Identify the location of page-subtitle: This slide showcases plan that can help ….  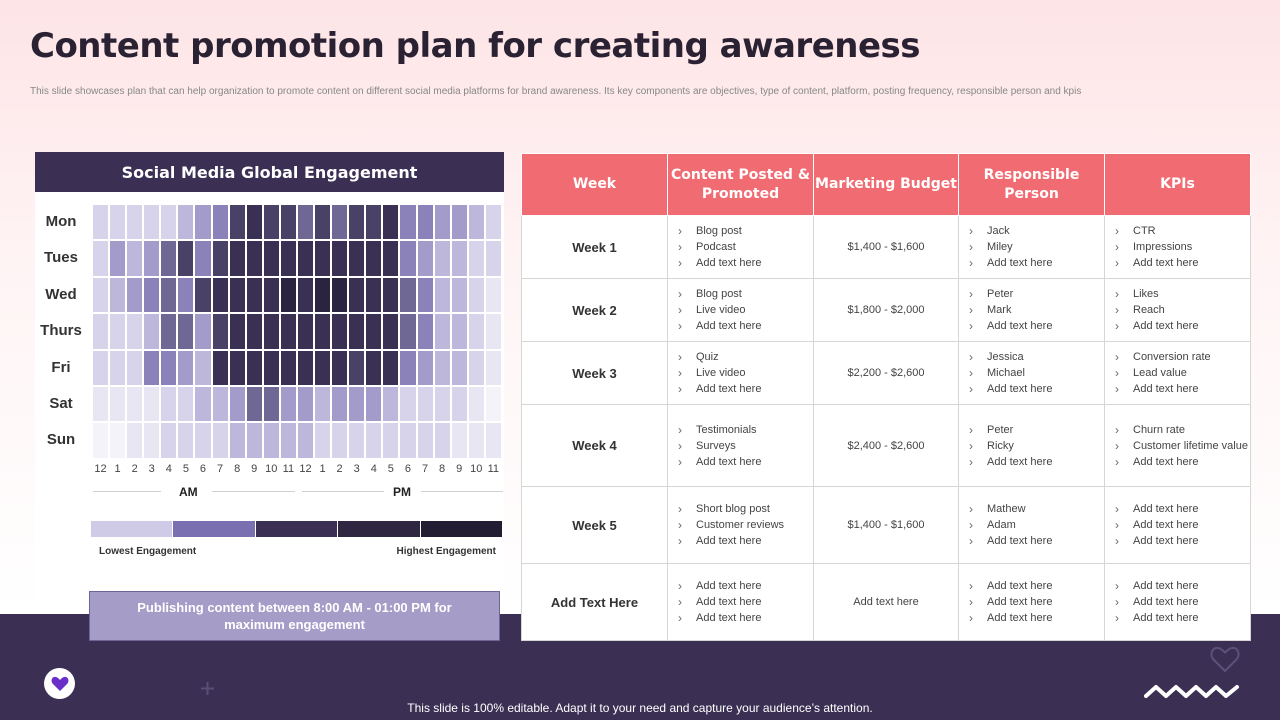
(556, 91).